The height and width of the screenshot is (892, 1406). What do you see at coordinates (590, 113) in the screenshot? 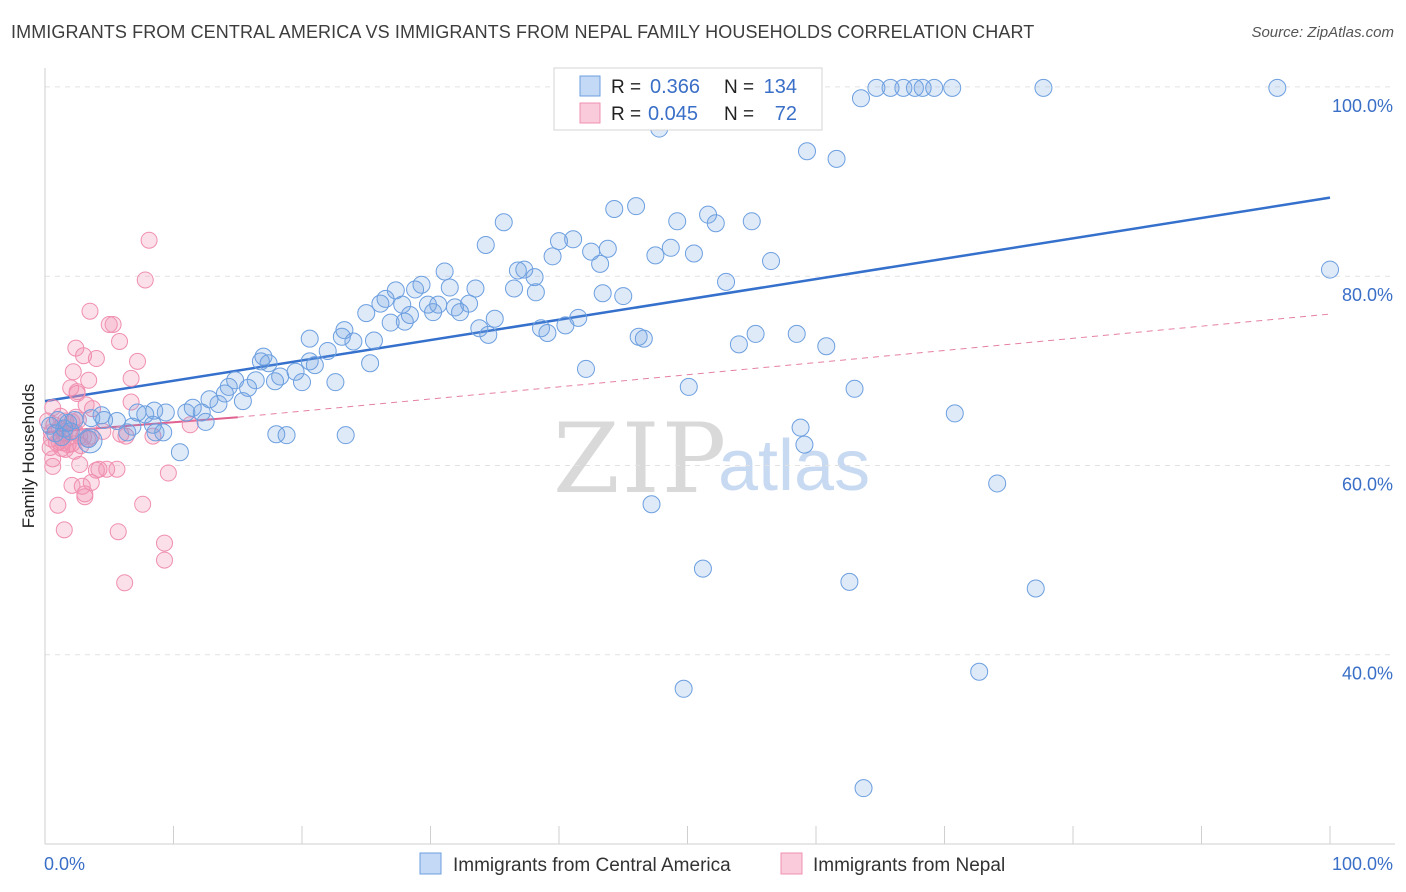
I see `stats-swatch-pink` at bounding box center [590, 113].